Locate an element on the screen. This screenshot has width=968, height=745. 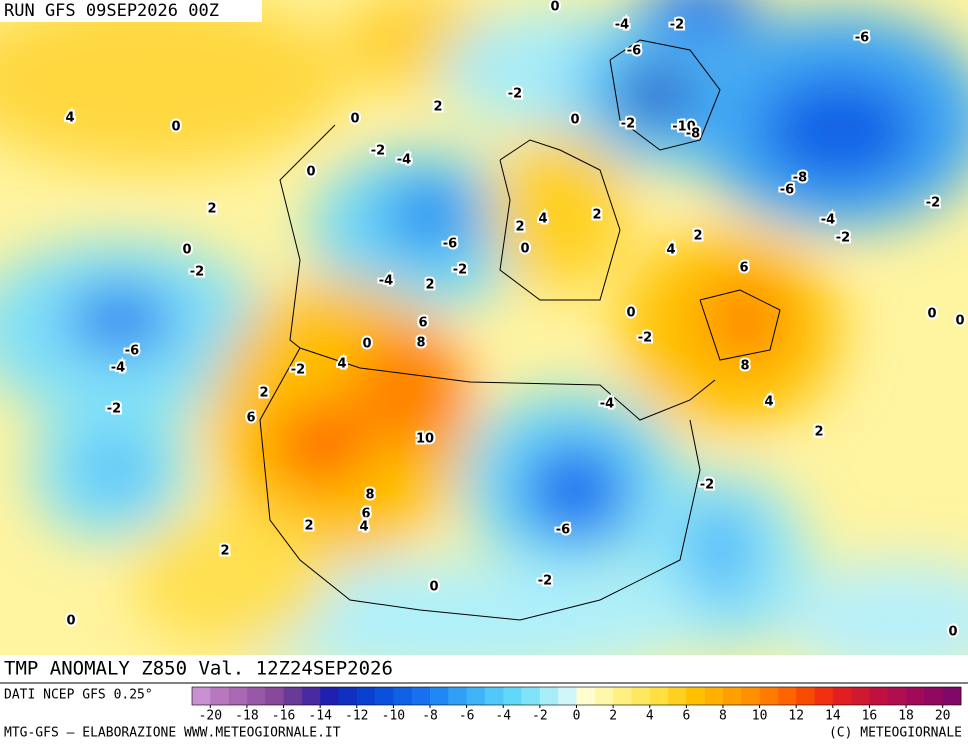
colorbar-tick-label: 12 is located at coordinates (796, 716).